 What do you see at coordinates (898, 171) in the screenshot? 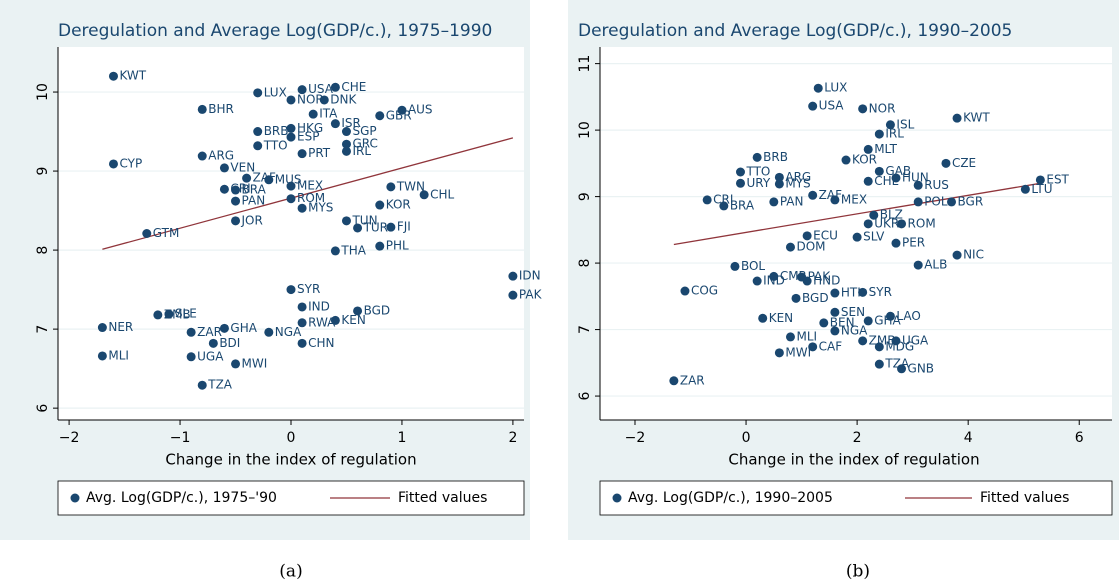
I see `point-label: GAB` at bounding box center [898, 171].